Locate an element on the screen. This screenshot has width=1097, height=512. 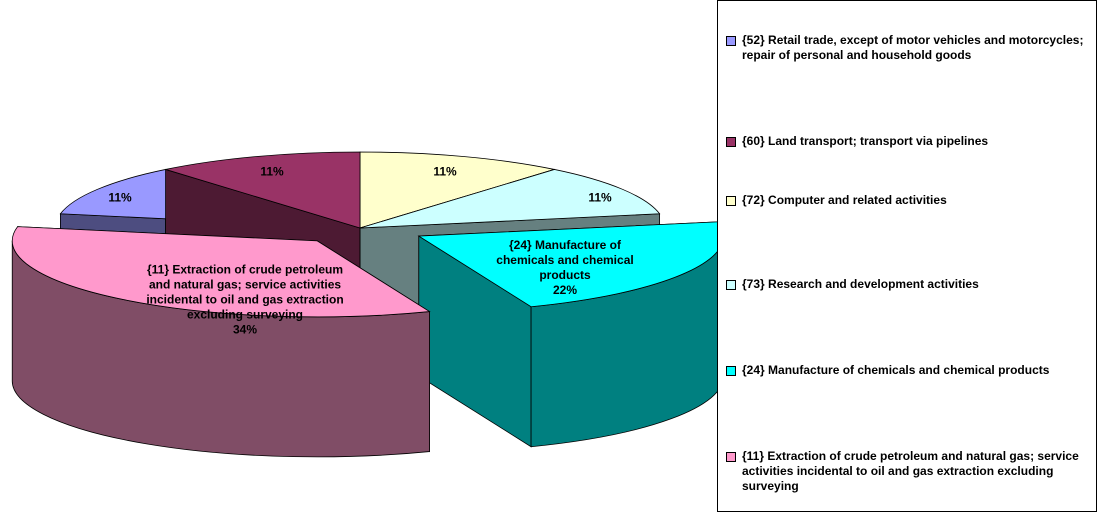
data-label-value: 34% is located at coordinates (245, 329).